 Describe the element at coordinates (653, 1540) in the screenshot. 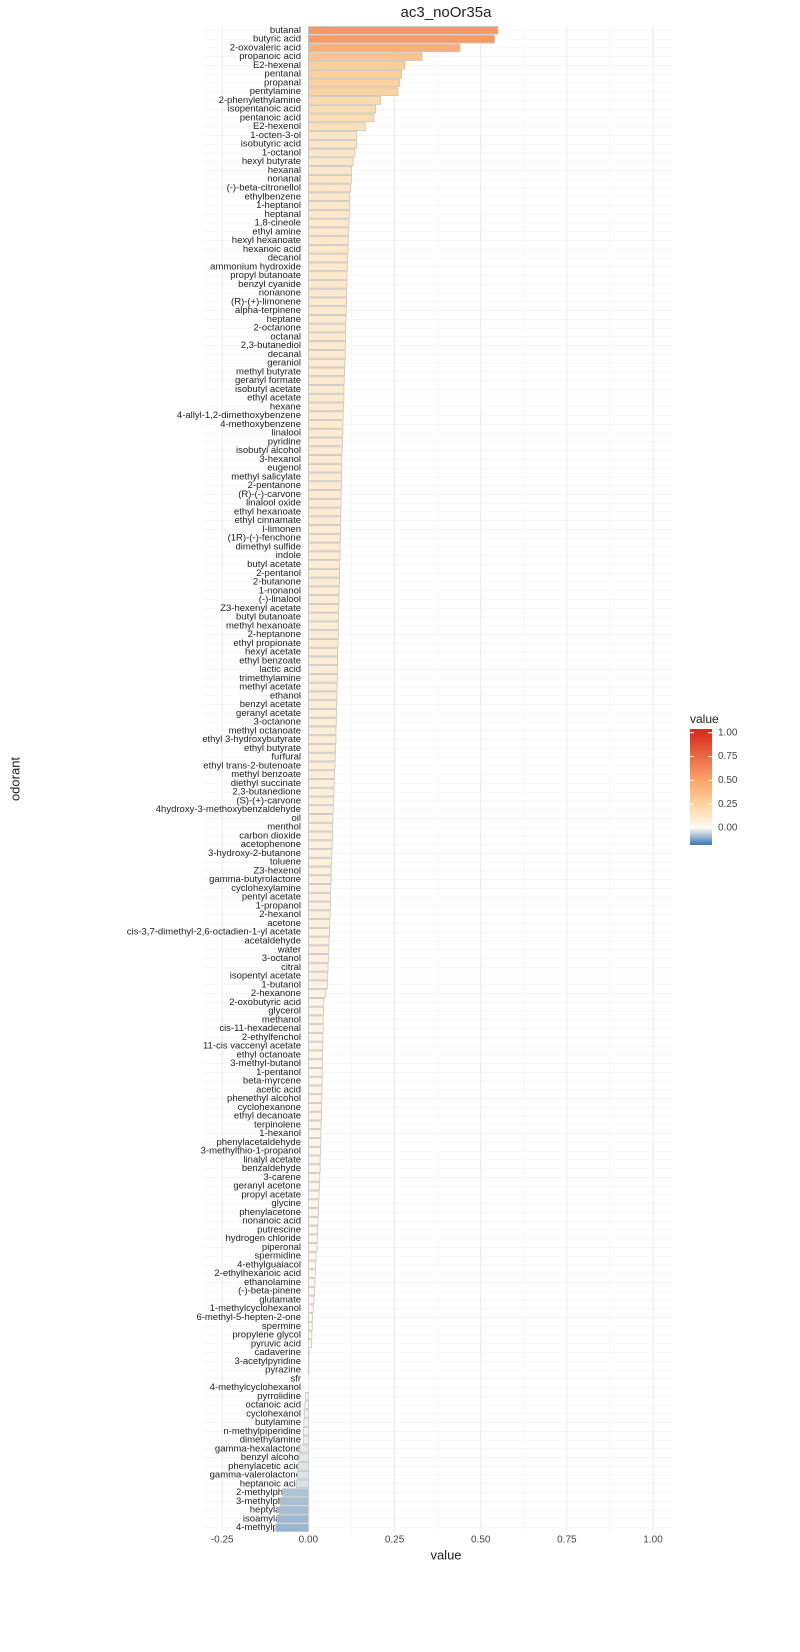

I see `x-tick-label: 1.00` at that location.